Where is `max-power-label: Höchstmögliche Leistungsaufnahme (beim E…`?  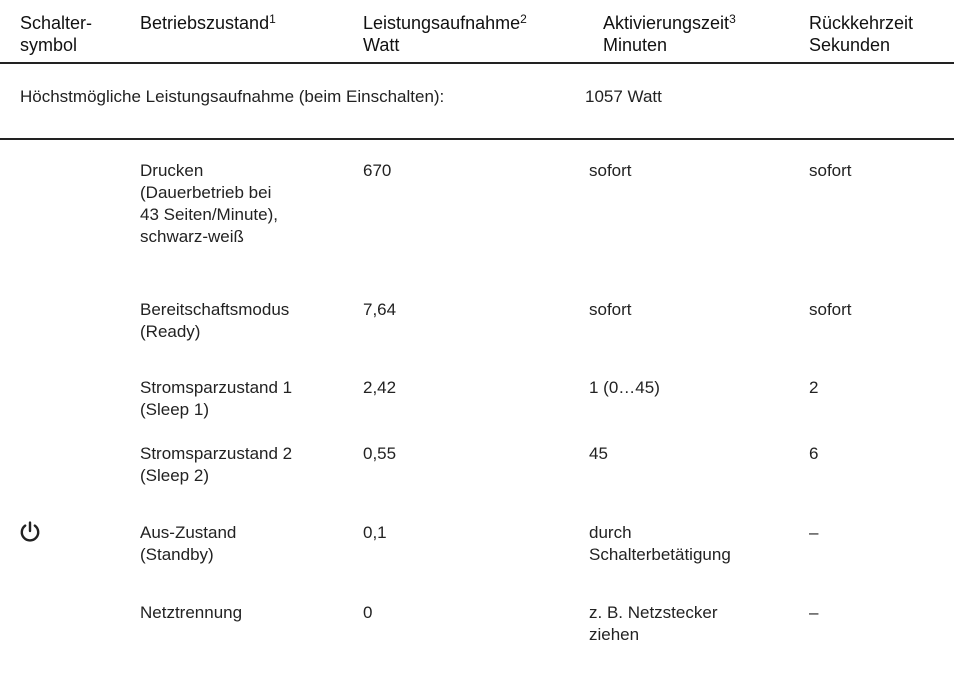
max-power-label: Höchstmögliche Leistungsaufnahme (beim E… is located at coordinates (232, 96).